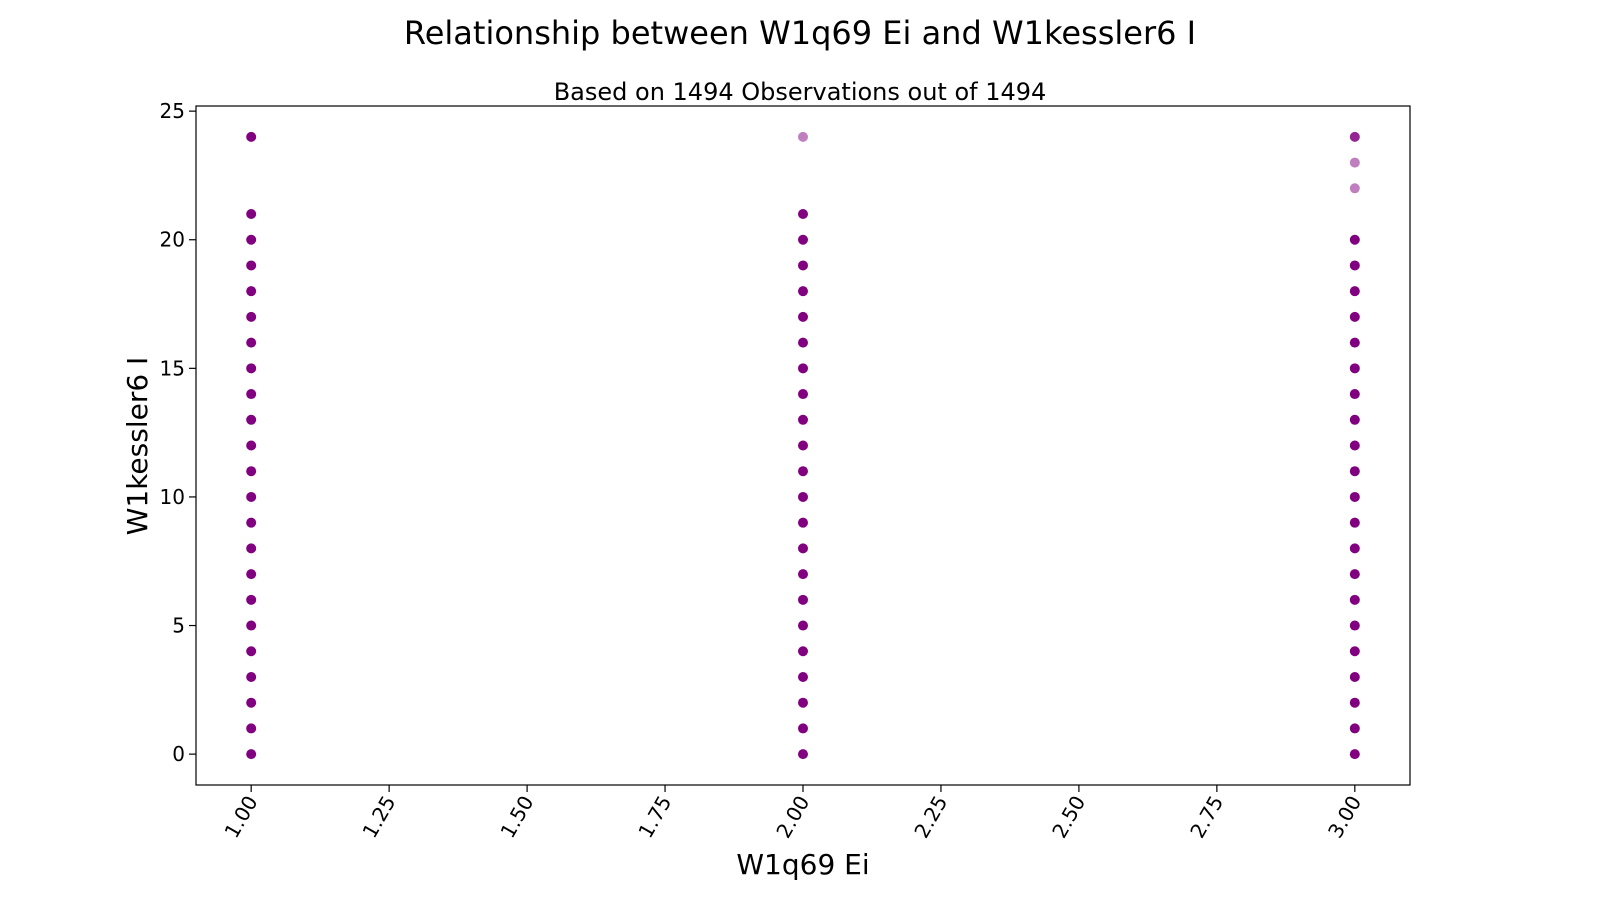  What do you see at coordinates (930, 817) in the screenshot?
I see `x-tick-label: 2.25` at bounding box center [930, 817].